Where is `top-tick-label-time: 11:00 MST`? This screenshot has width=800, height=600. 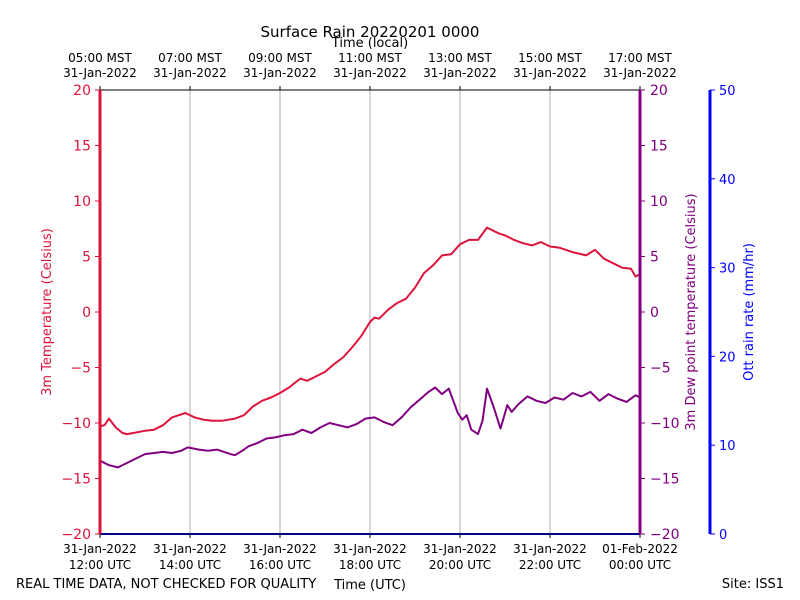 top-tick-label-time: 11:00 MST is located at coordinates (370, 58).